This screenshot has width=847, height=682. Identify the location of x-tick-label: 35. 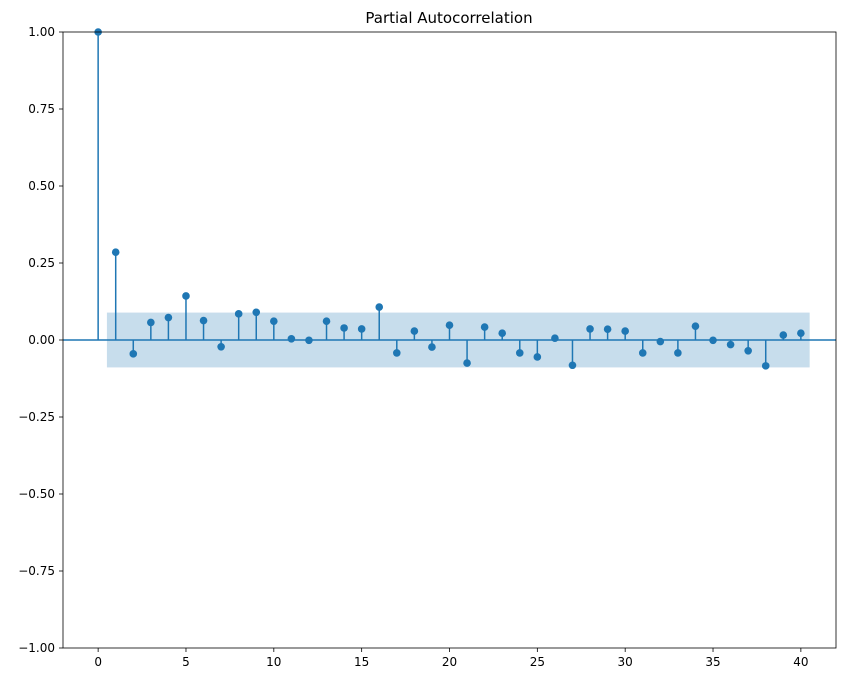
(712, 662).